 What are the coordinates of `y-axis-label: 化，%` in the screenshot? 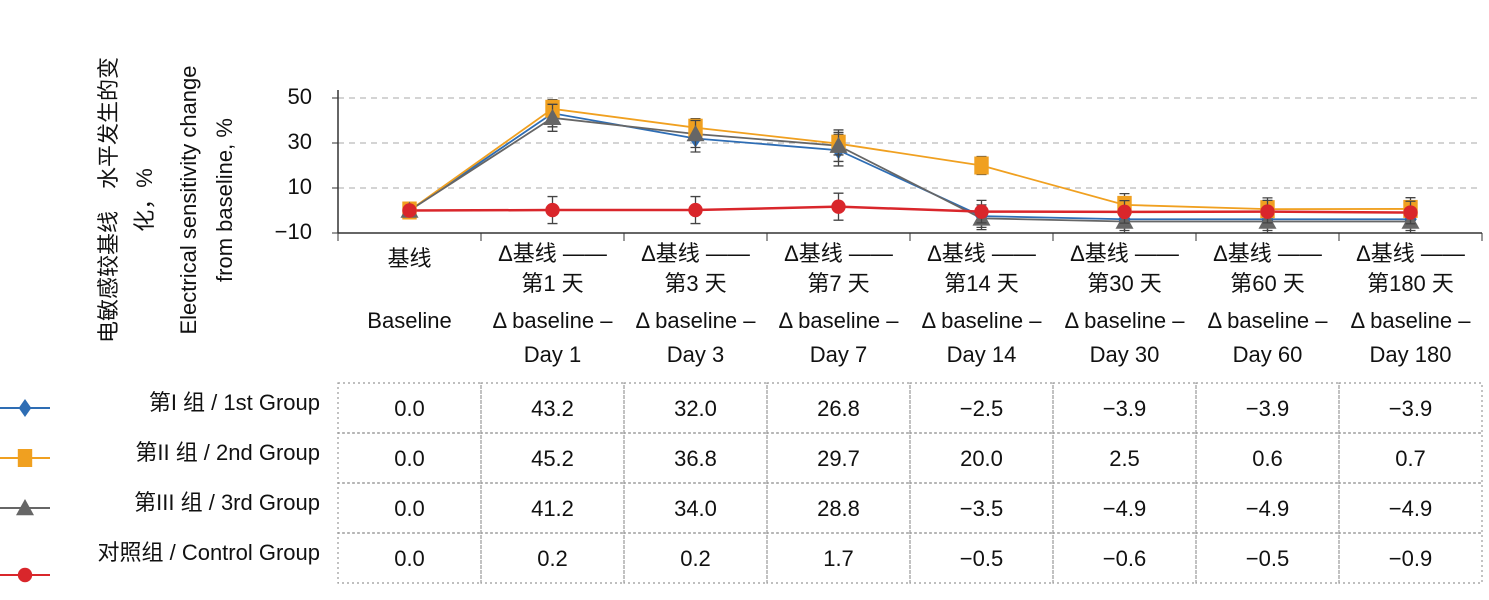 It's located at (144, 200).